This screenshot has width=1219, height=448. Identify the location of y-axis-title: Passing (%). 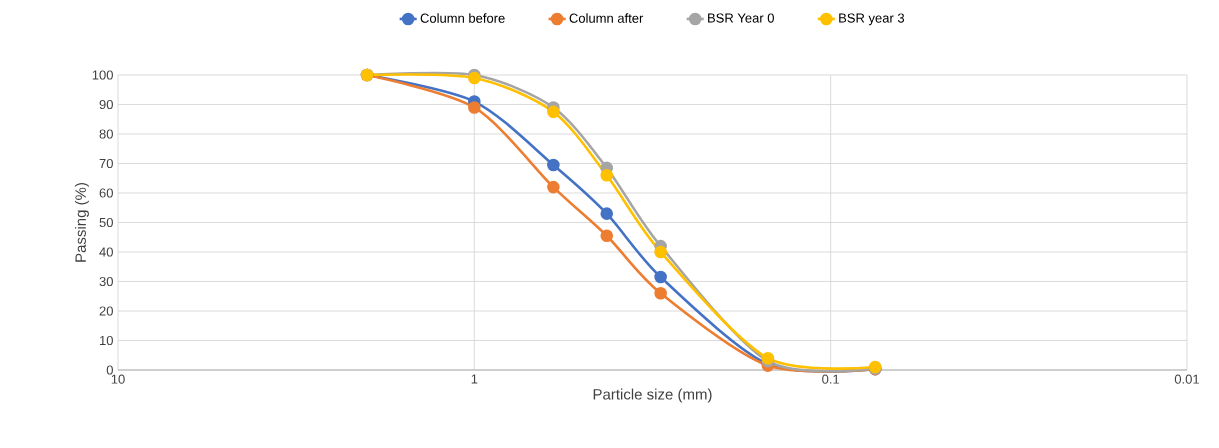
(81, 222).